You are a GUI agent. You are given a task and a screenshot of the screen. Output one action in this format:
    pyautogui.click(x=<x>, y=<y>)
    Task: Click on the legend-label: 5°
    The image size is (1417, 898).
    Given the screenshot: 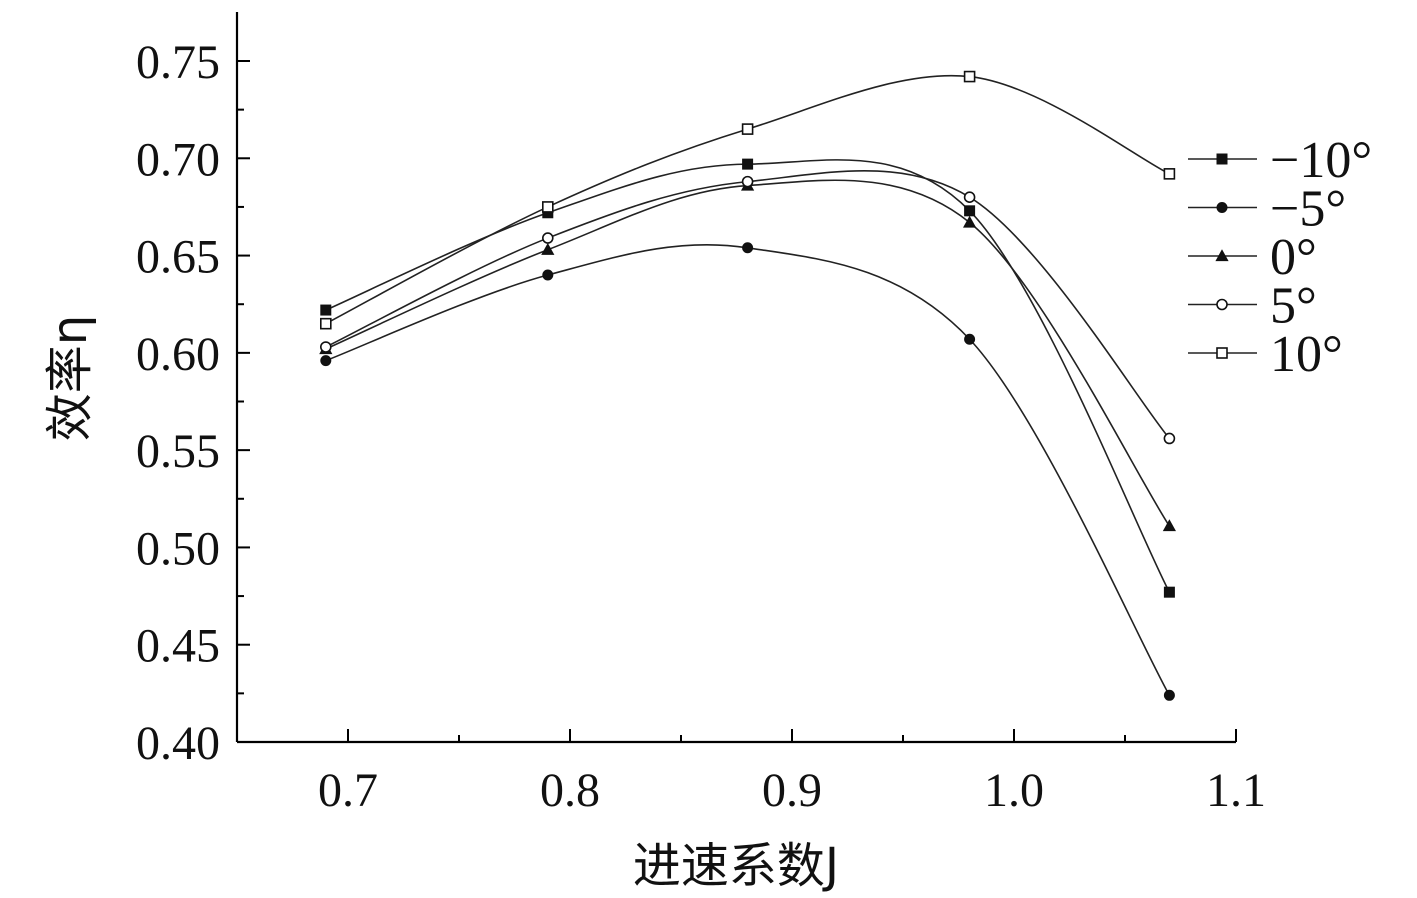 What is the action you would take?
    pyautogui.click(x=1293, y=306)
    